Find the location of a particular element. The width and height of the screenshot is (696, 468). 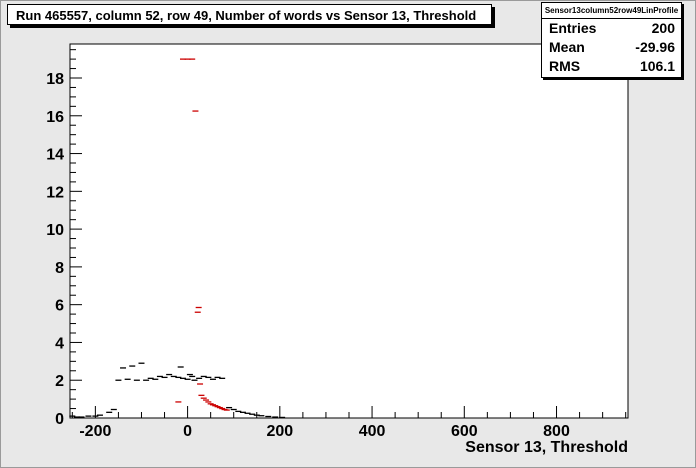

y-tick-label: 14 is located at coordinates (55, 155).